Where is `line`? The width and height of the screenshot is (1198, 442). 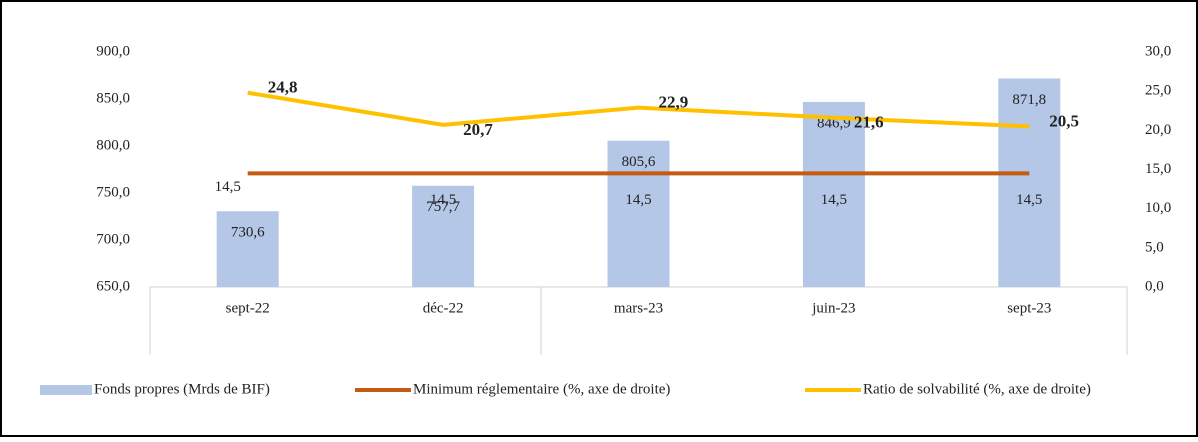 line is located at coordinates (638, 109).